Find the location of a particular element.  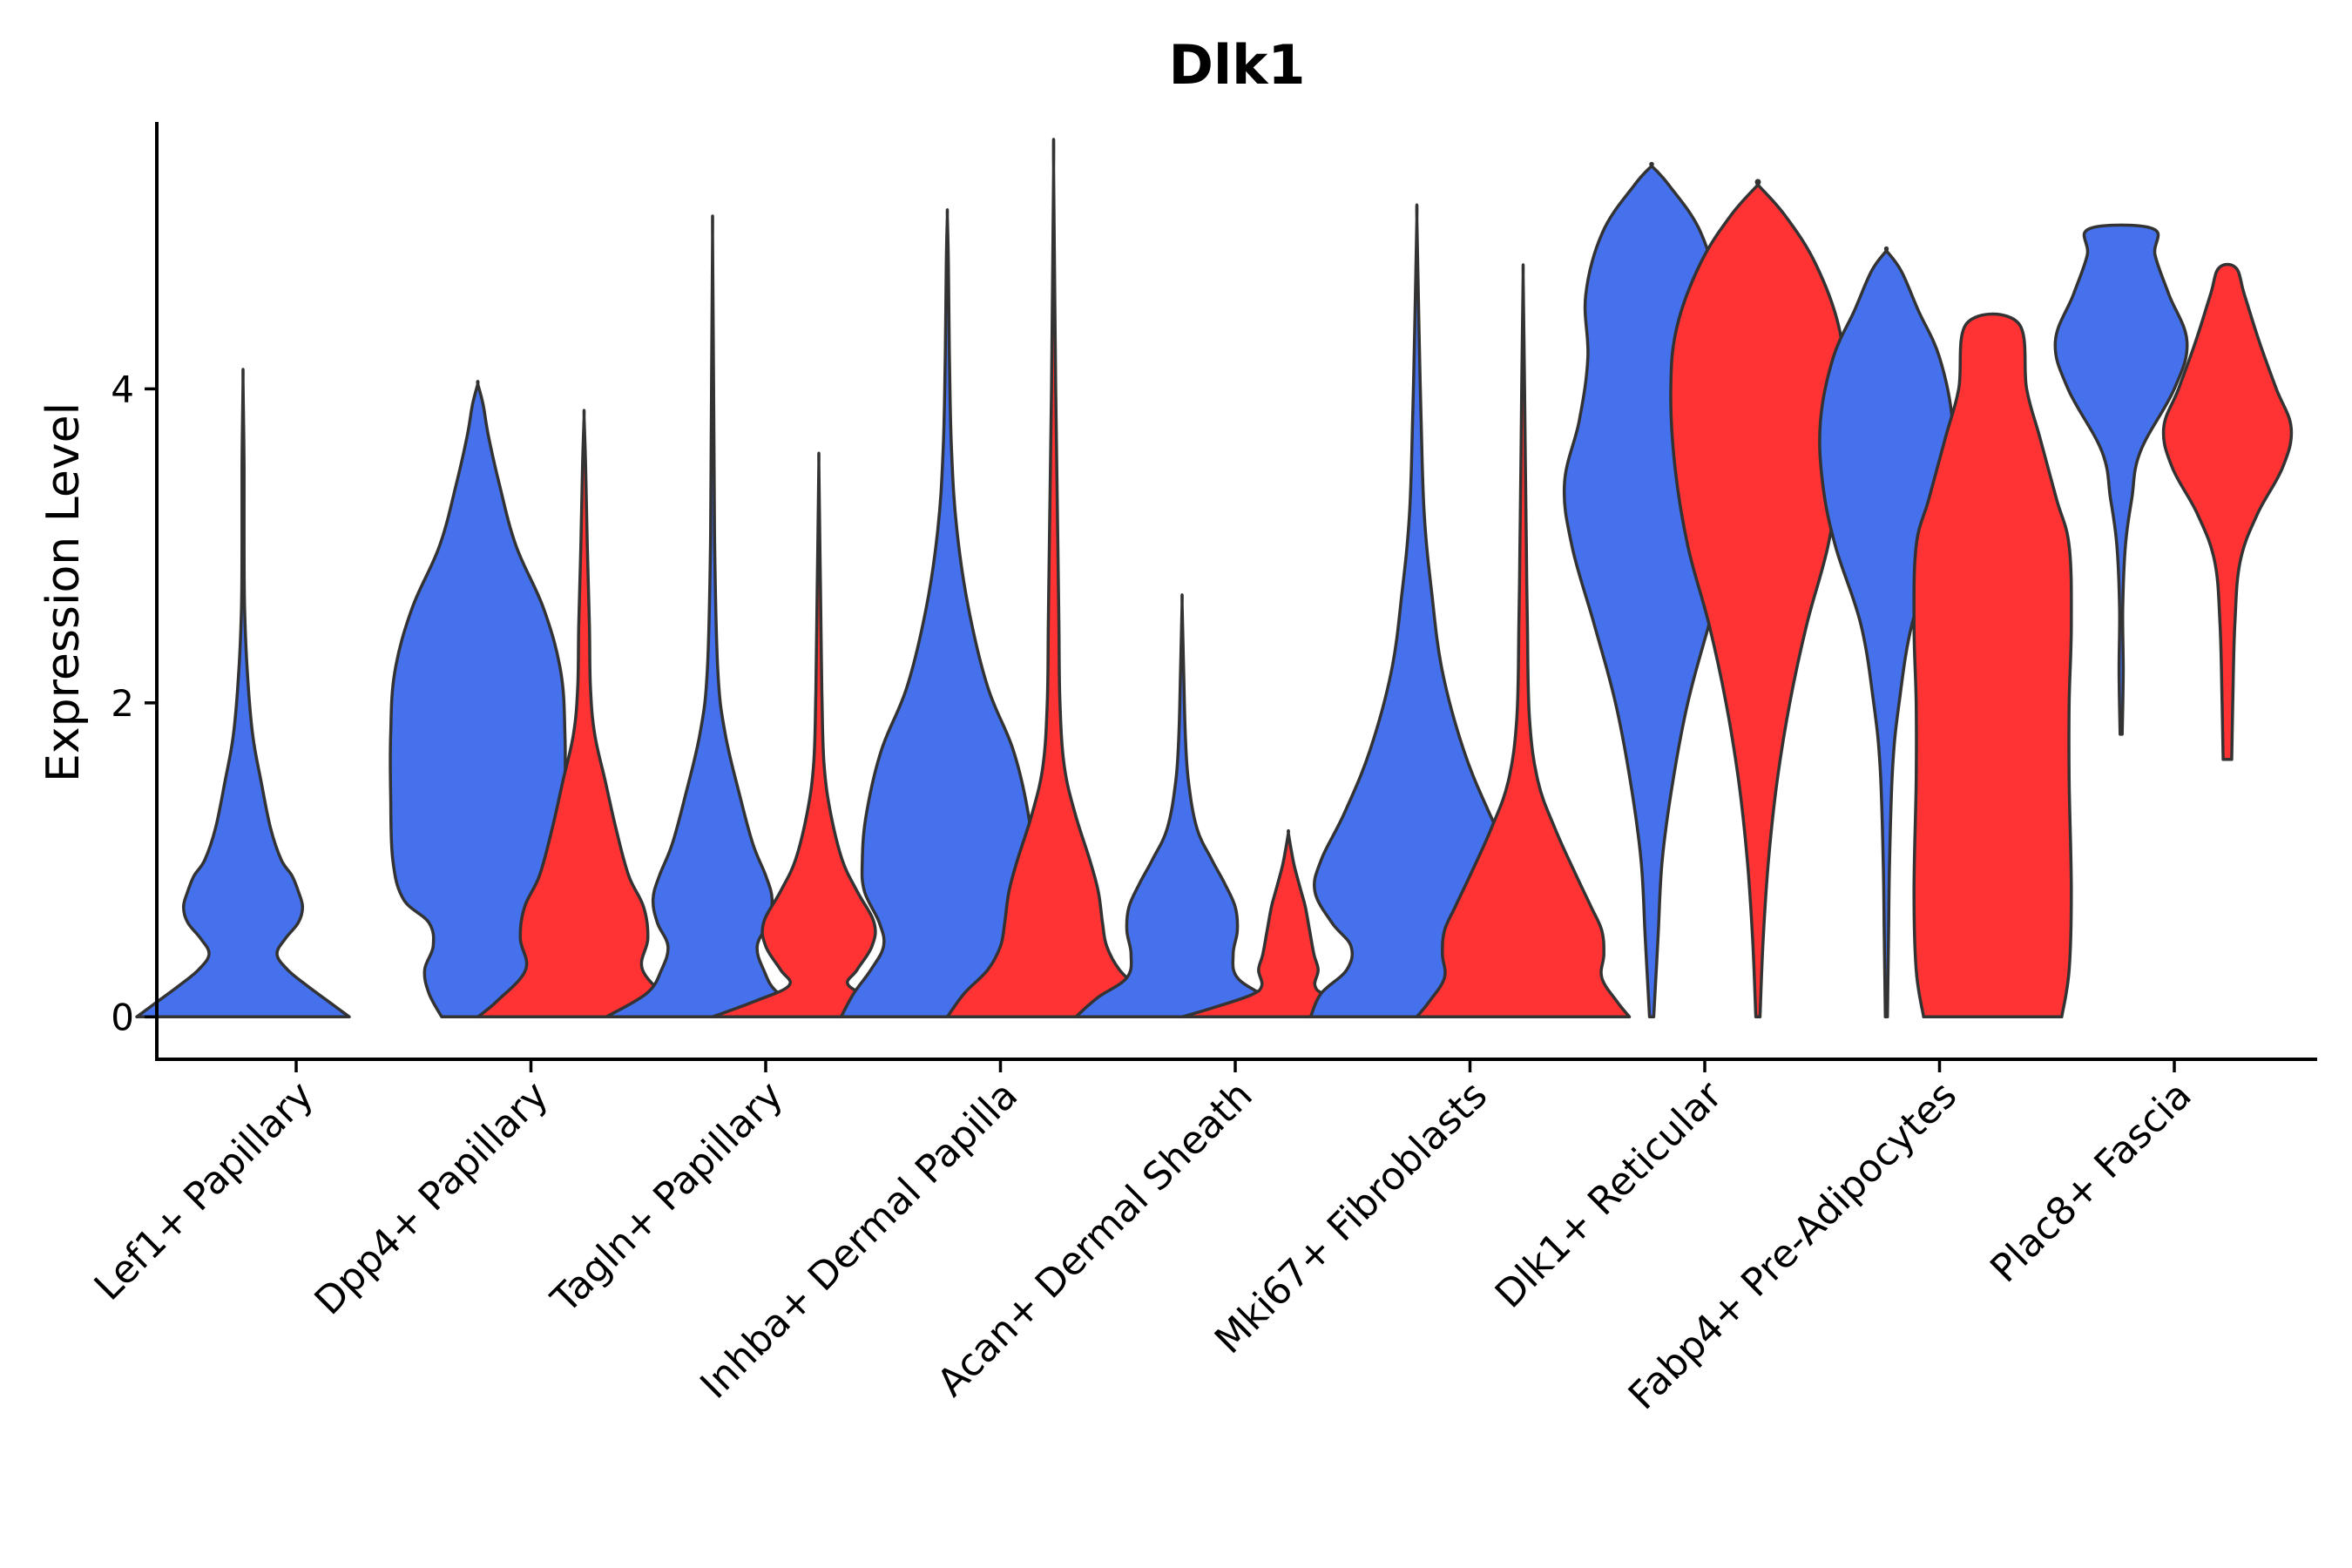

x-category-label: Lef1+ Papillary is located at coordinates (204, 1191).